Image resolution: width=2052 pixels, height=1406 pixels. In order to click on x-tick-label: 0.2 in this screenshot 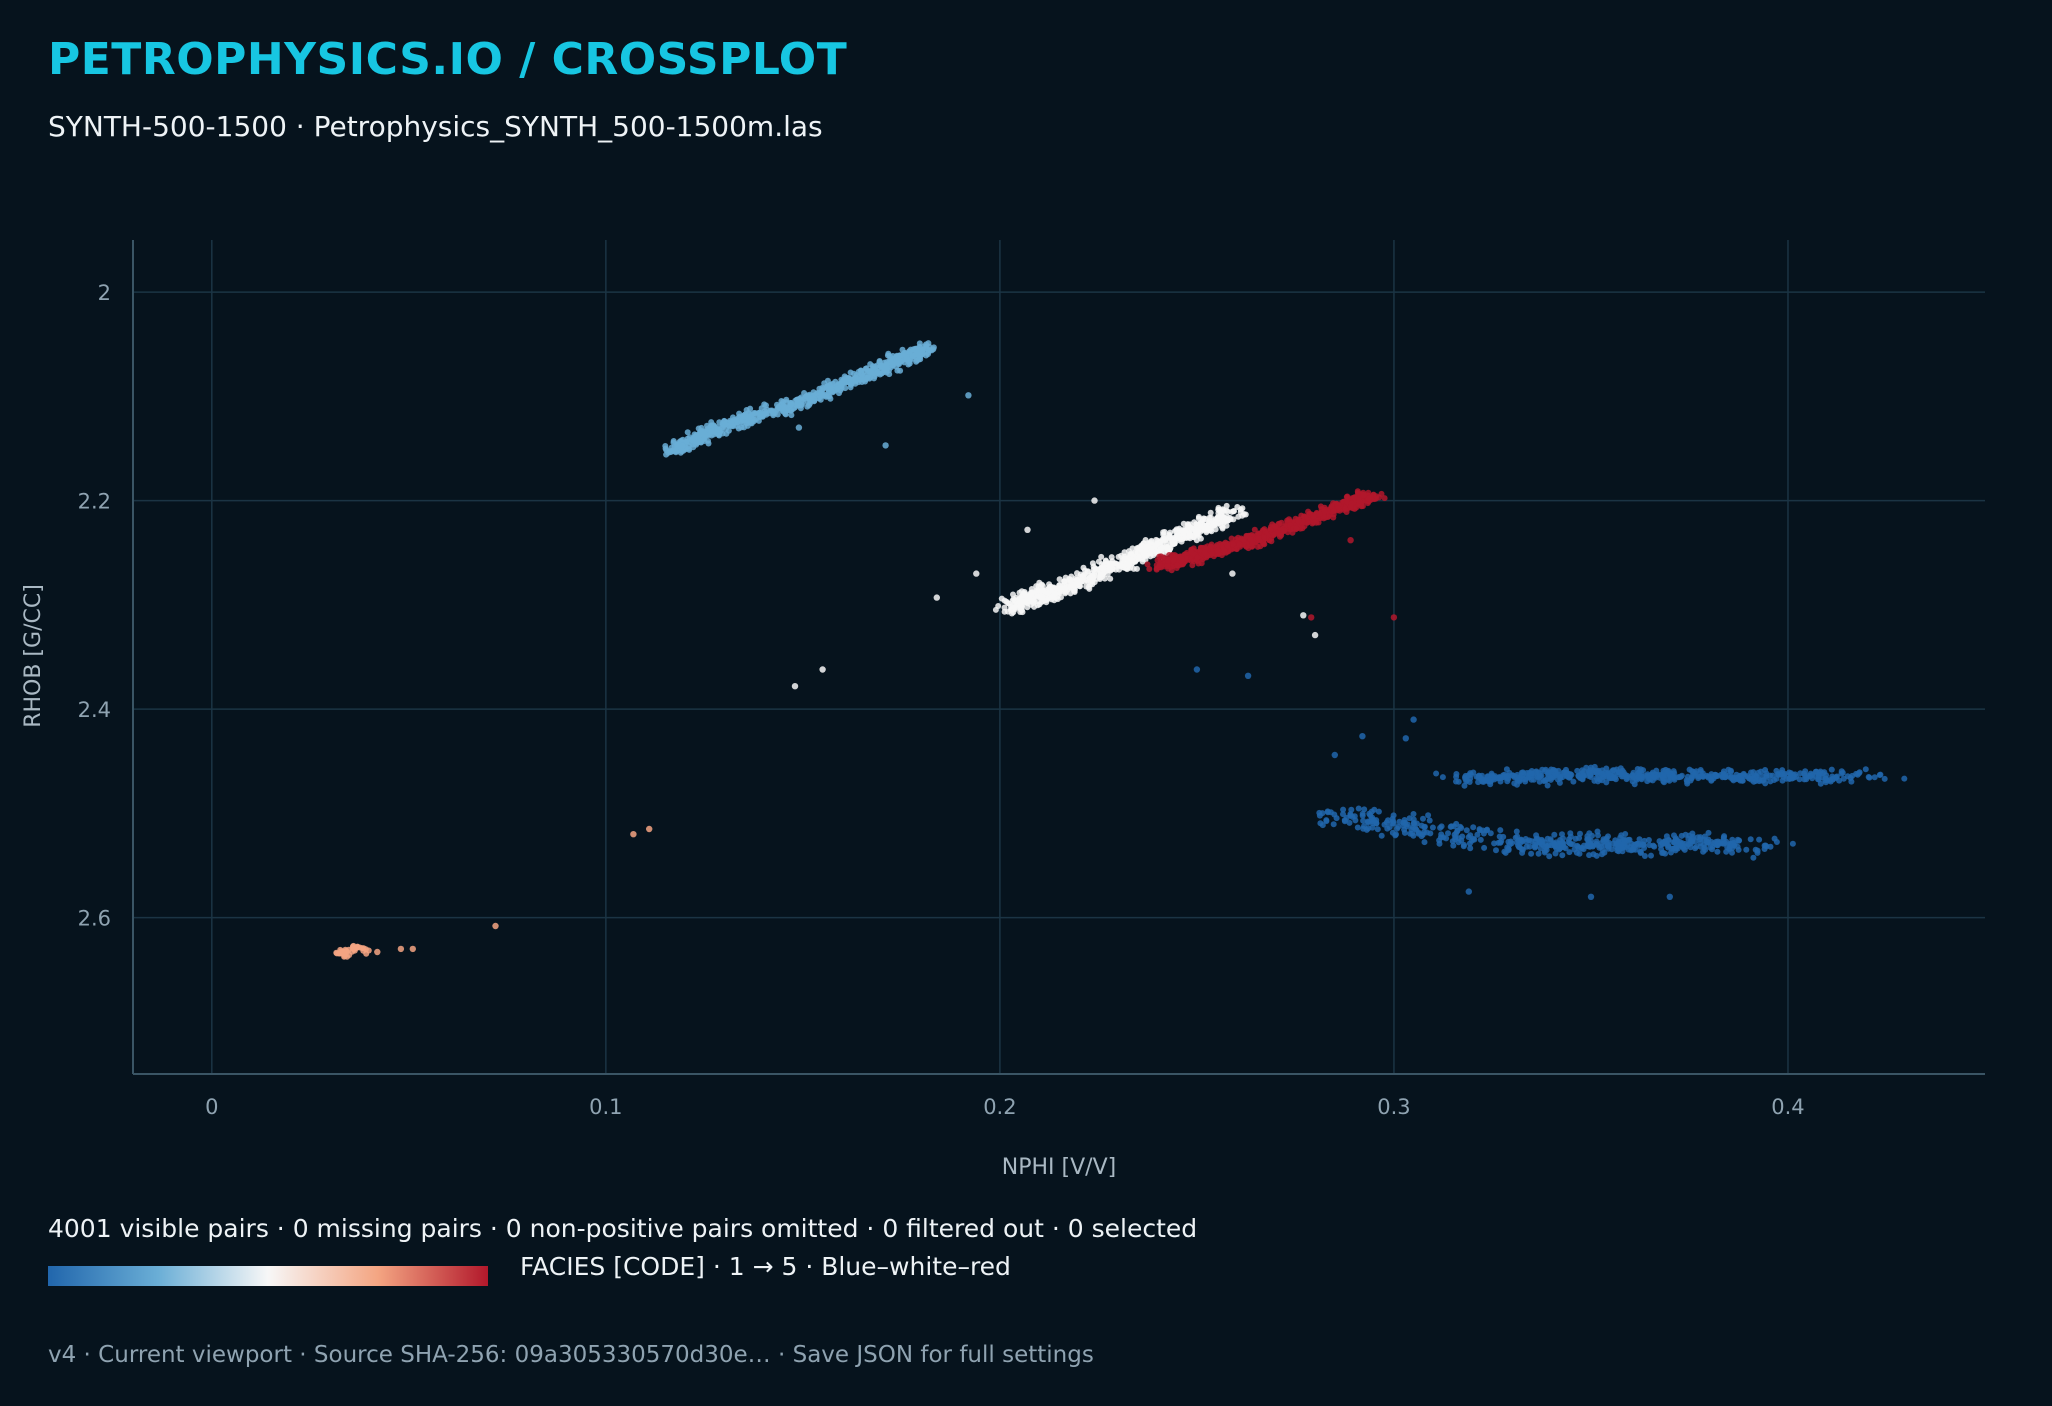, I will do `click(999, 1107)`.